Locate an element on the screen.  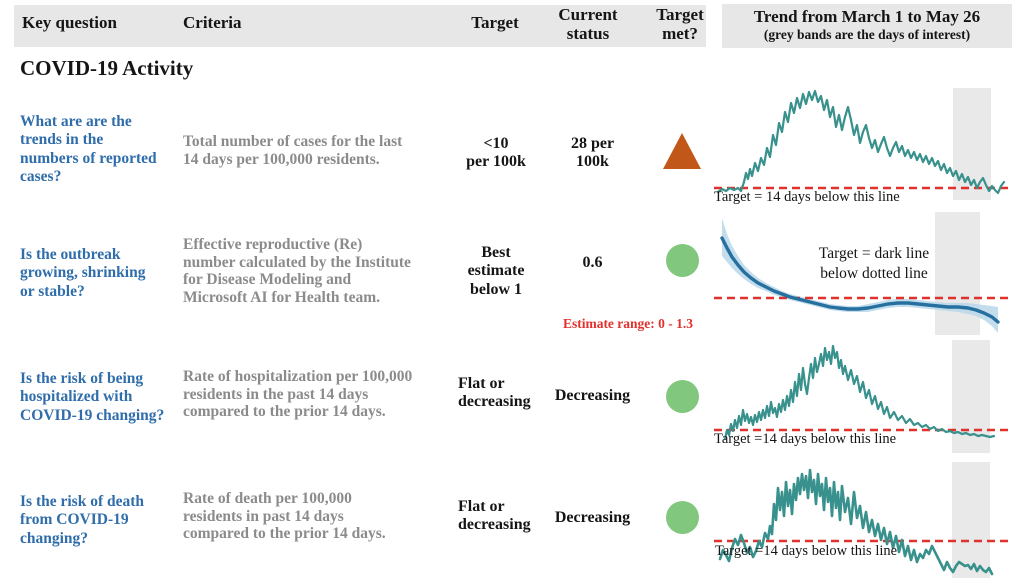
chart-annotation-target-line: Target = dark line below dotted line is located at coordinates (874, 264).